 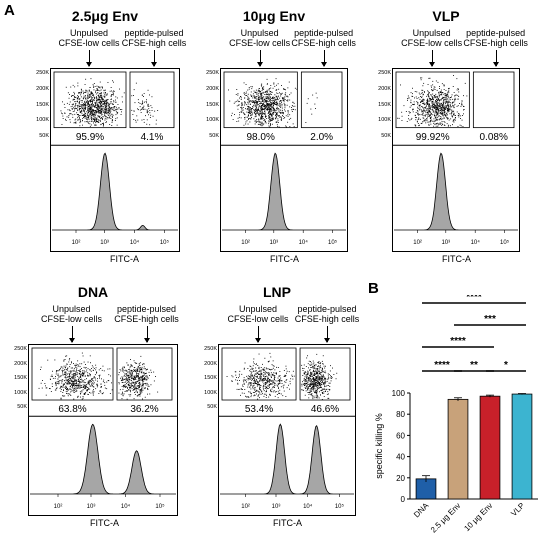 What do you see at coordinates (474, 365) in the screenshot?
I see `significance-label: **` at bounding box center [474, 365].